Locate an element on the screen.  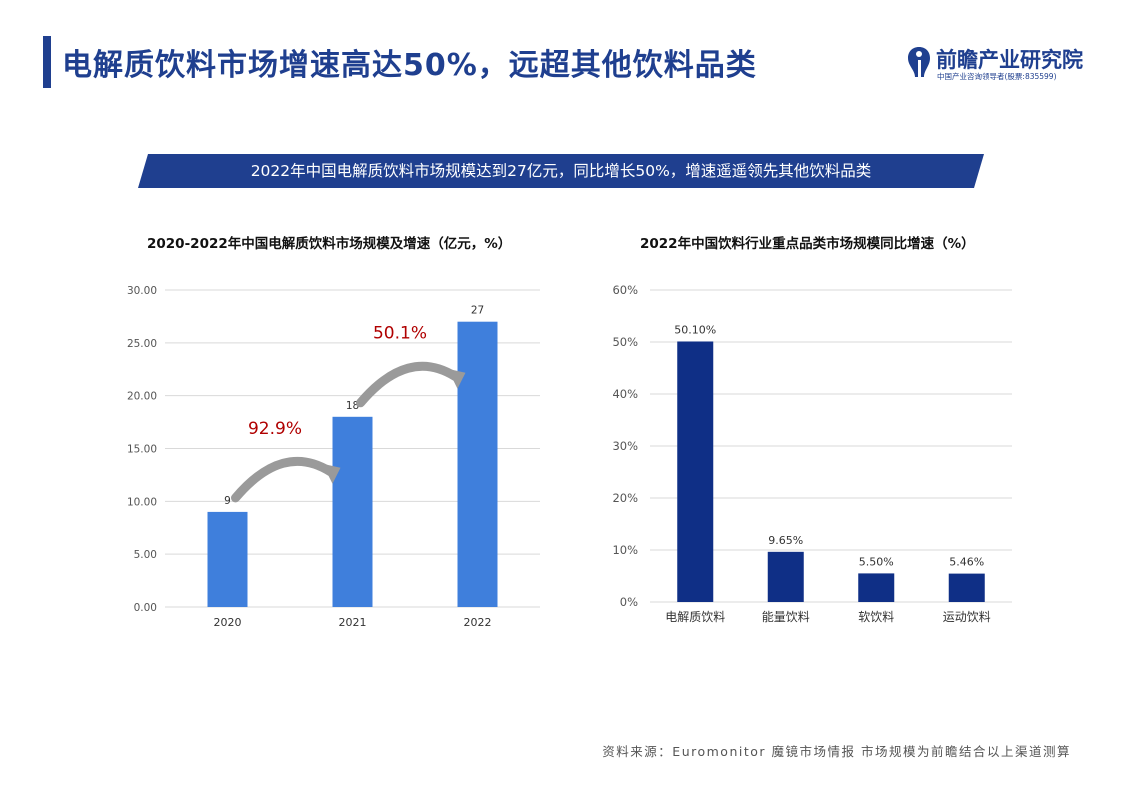
y-tick-label: 15.00 is located at coordinates (142, 450).